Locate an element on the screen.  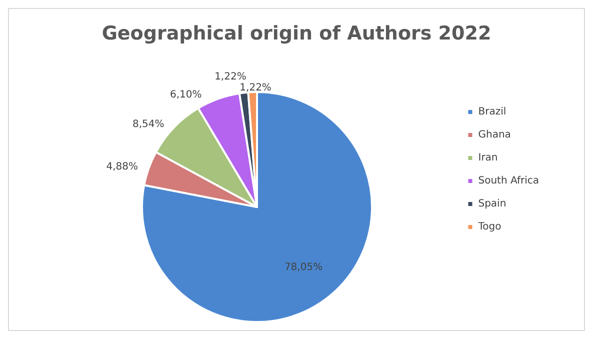
data-label: 4,88% is located at coordinates (122, 166).